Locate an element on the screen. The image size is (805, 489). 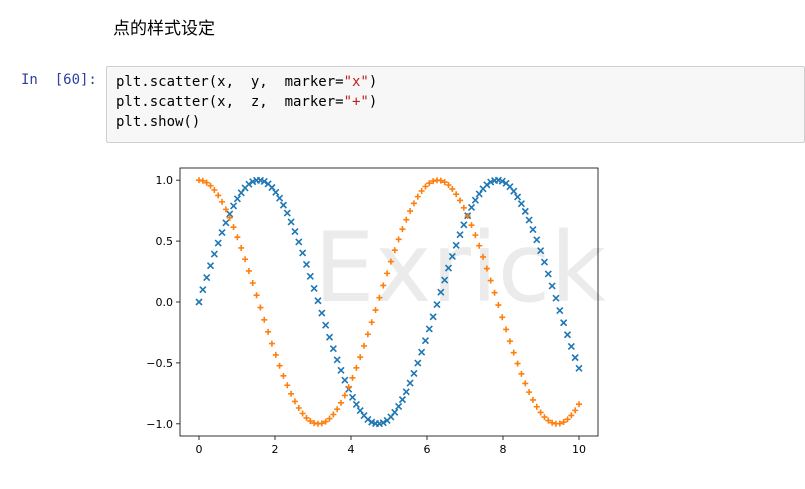
x-tick-label: 2 is located at coordinates (275, 449).